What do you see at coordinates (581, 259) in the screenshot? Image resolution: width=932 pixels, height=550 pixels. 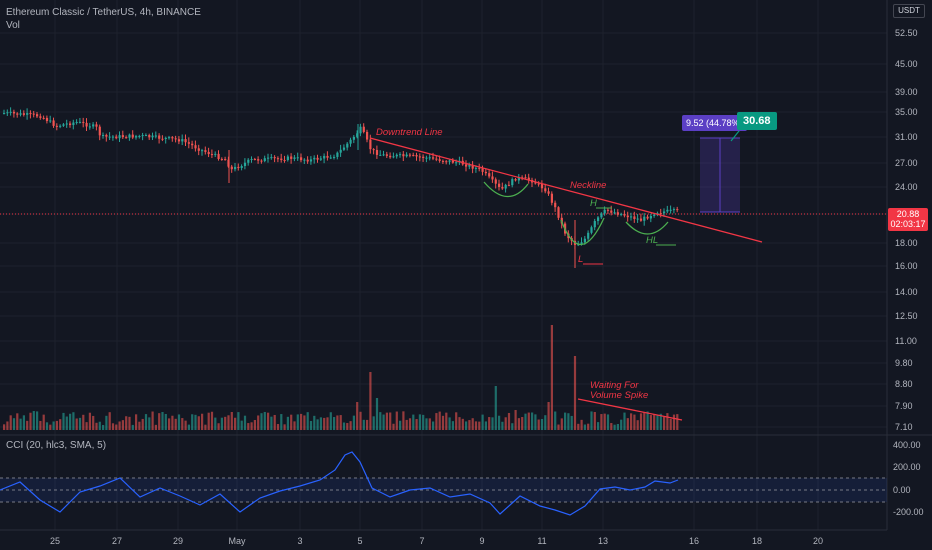 I see `left-low-label: L` at bounding box center [581, 259].